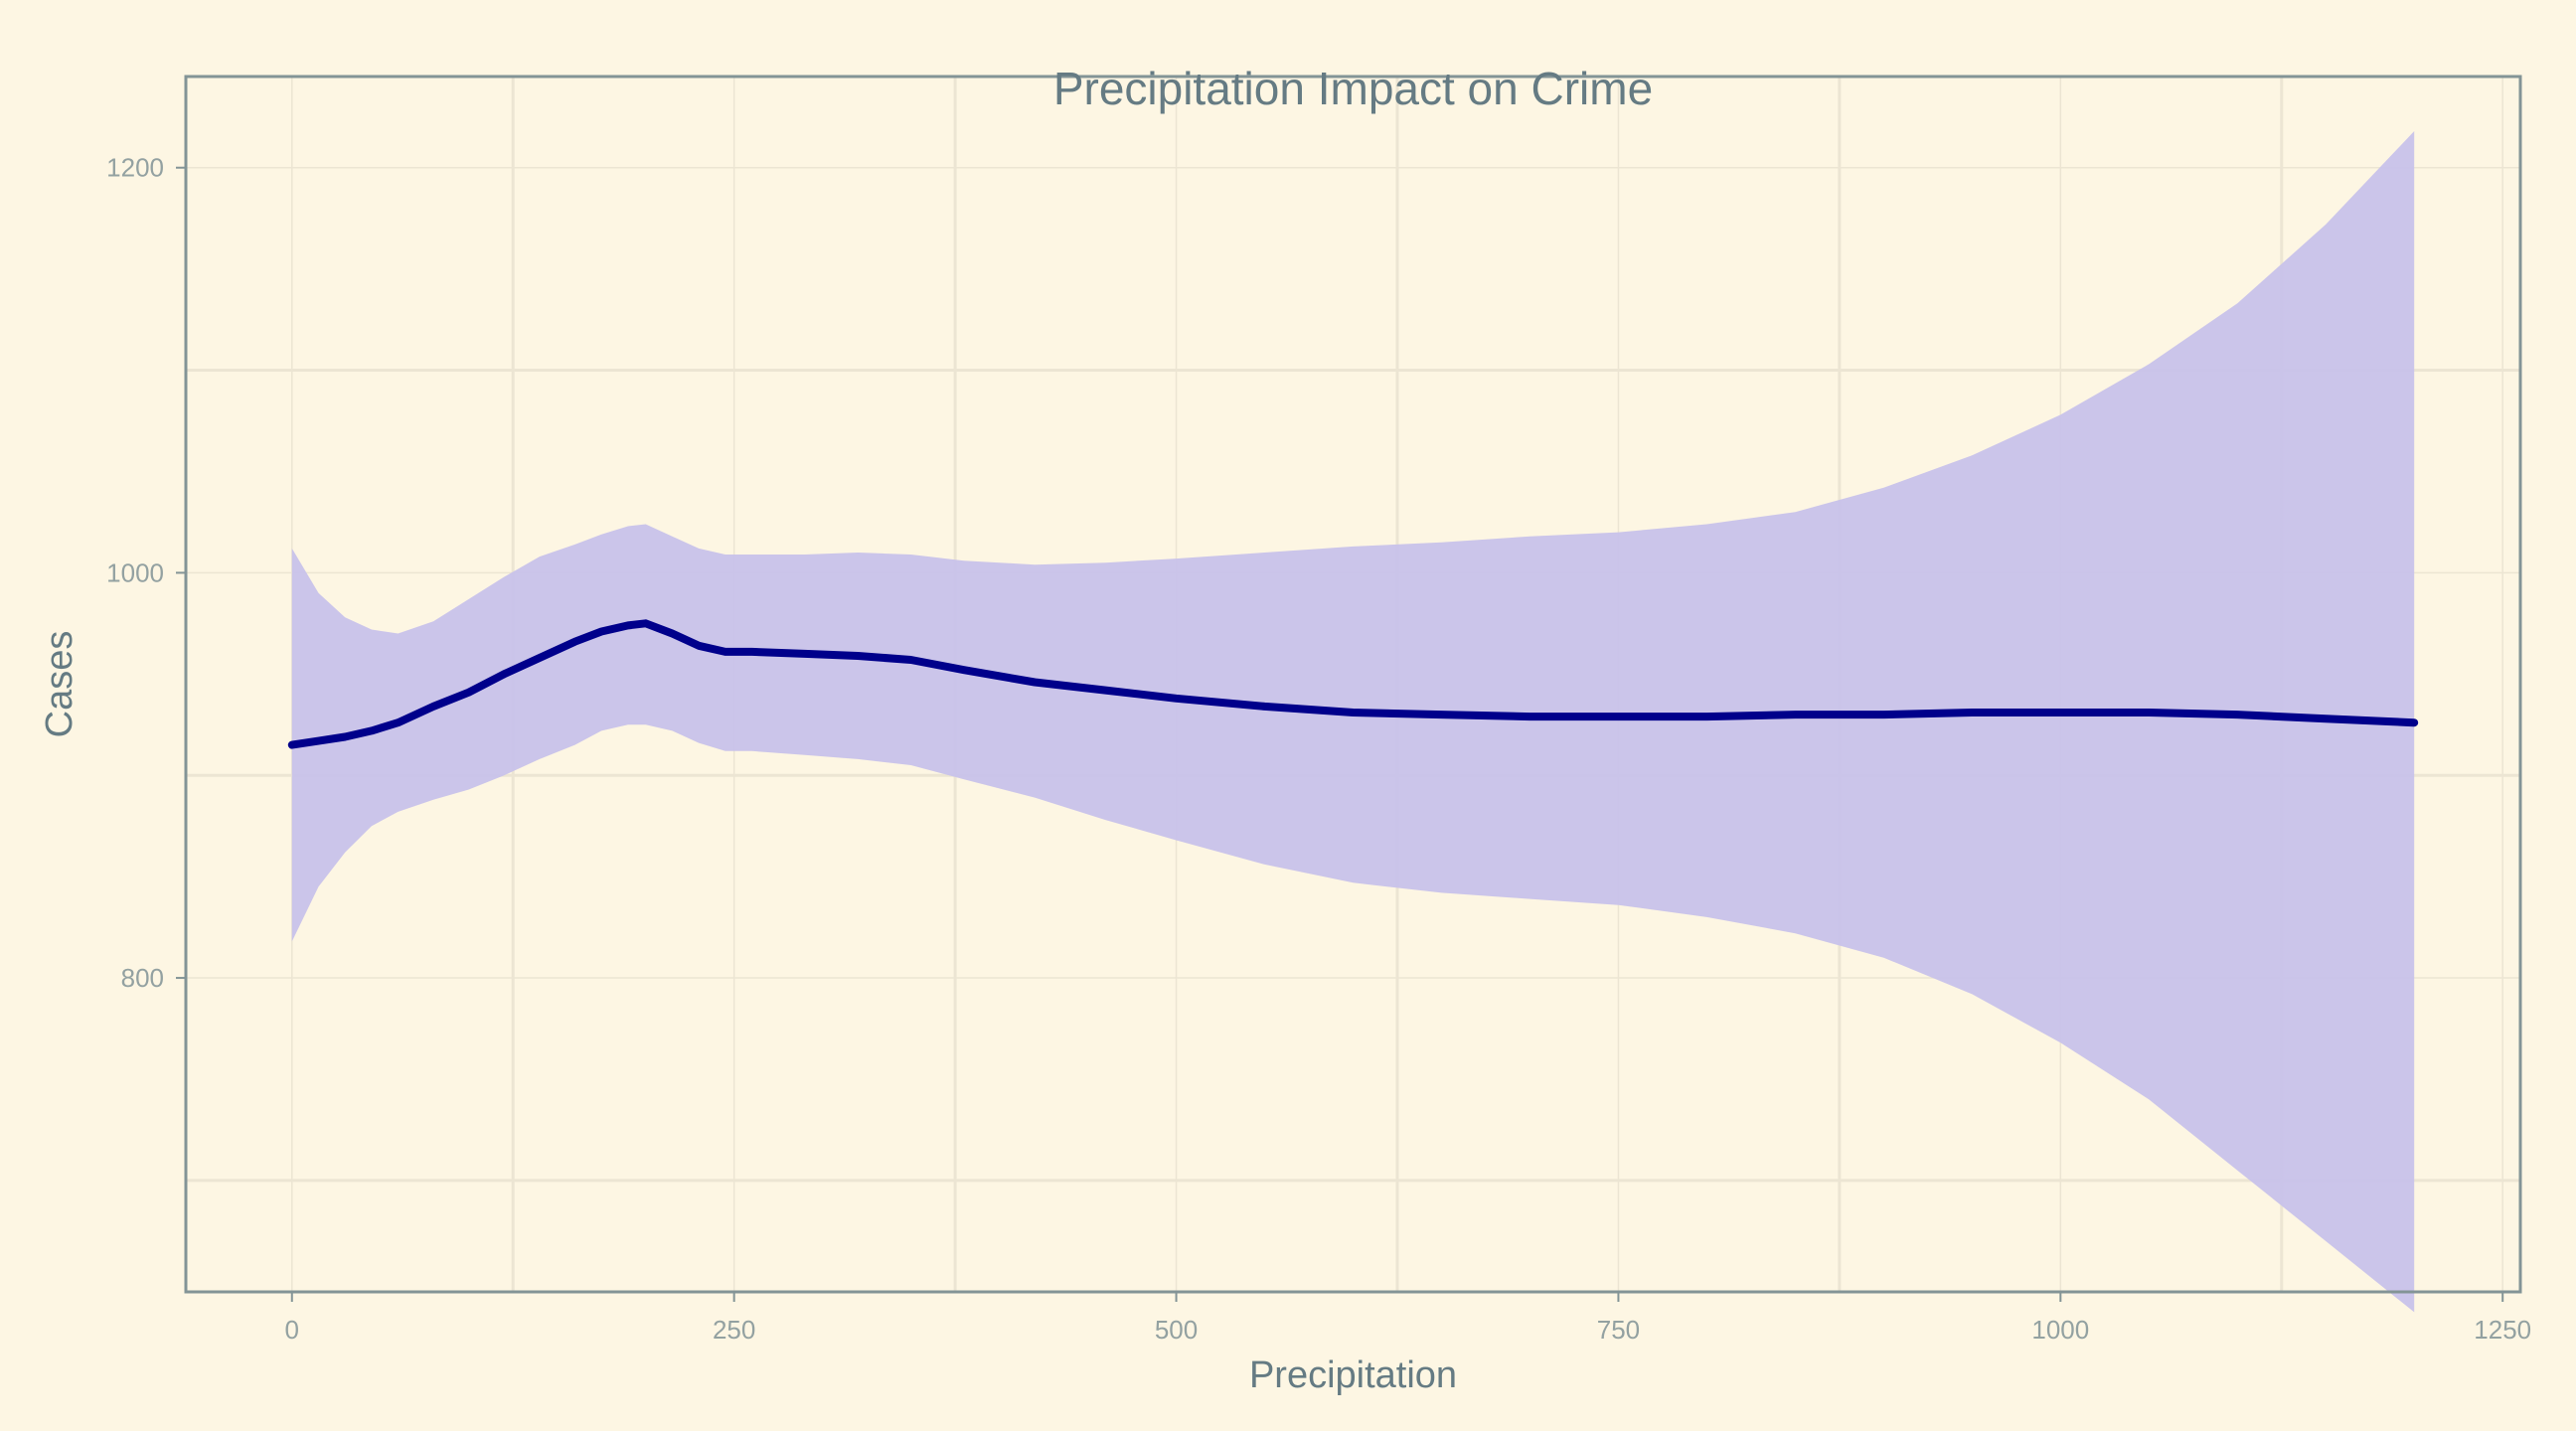 This screenshot has height=1431, width=2576. What do you see at coordinates (135, 168) in the screenshot?
I see `y-tick-label: 1200` at bounding box center [135, 168].